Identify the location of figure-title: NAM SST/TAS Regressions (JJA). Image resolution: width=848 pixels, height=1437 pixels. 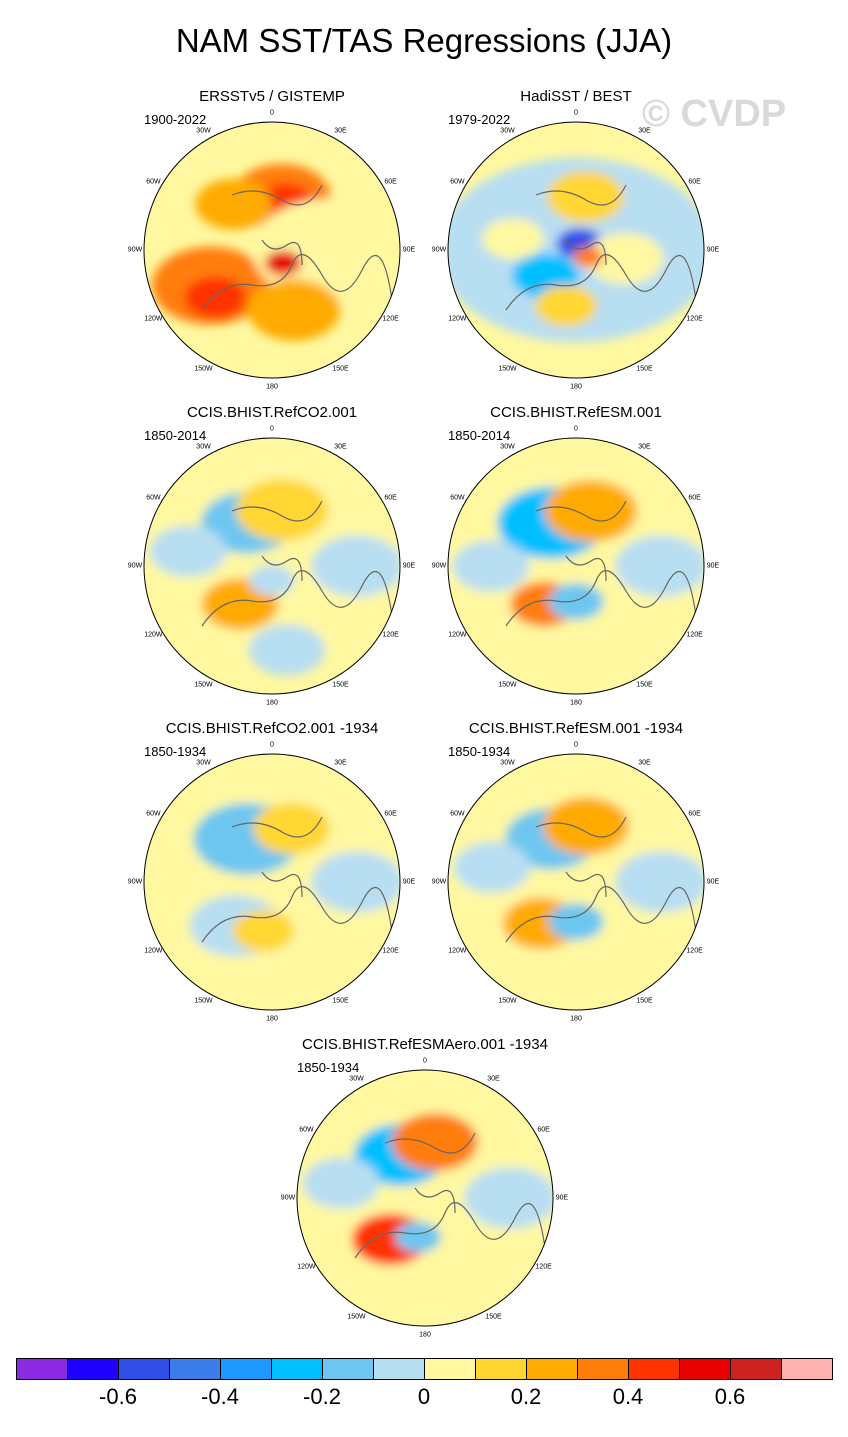
(424, 40).